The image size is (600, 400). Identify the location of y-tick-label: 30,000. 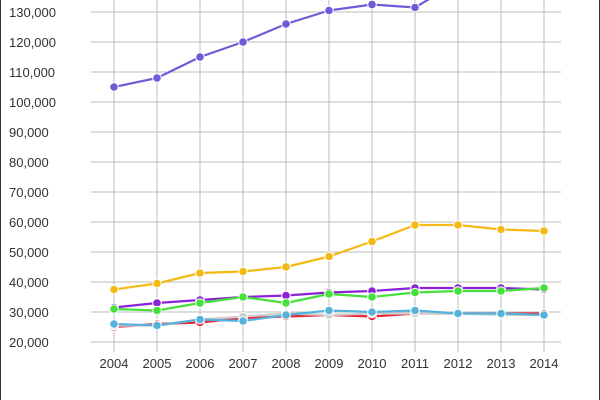
(29, 312).